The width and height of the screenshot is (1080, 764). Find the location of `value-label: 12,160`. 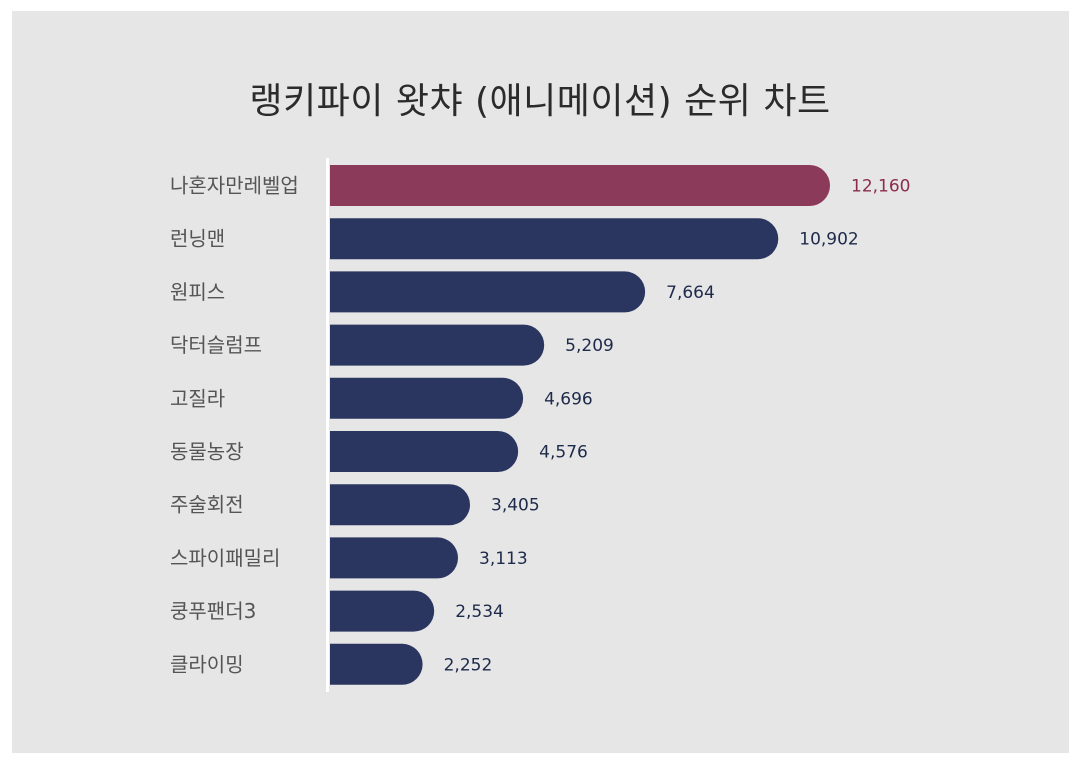

value-label: 12,160 is located at coordinates (880, 187).